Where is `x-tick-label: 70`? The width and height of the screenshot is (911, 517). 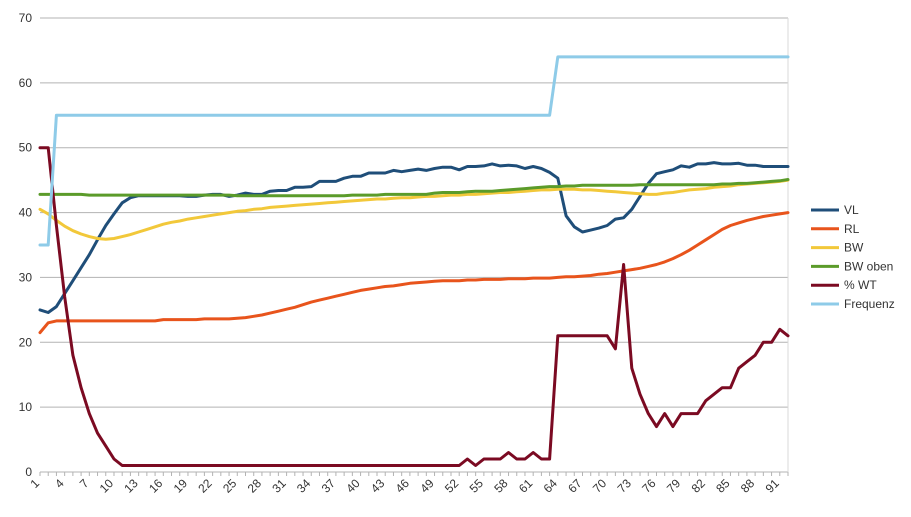
x-tick-label: 70 is located at coordinates (600, 486).